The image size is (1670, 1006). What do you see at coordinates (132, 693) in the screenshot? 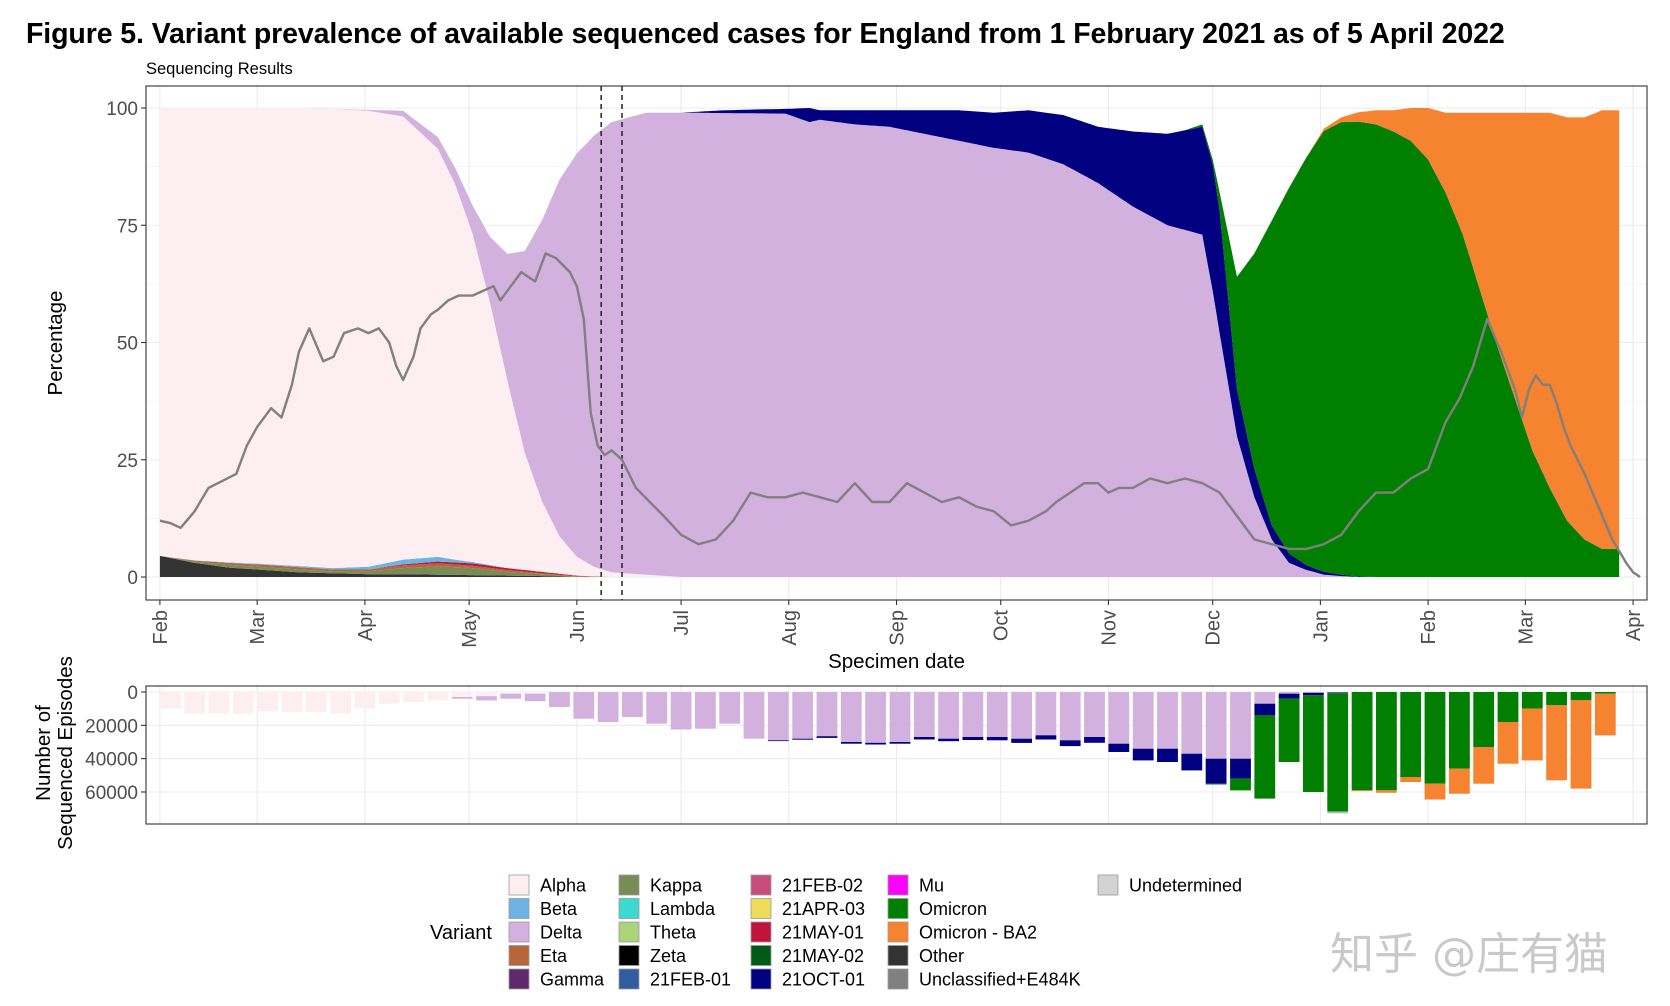
I see `bar-y-tick-label: 0` at bounding box center [132, 693].